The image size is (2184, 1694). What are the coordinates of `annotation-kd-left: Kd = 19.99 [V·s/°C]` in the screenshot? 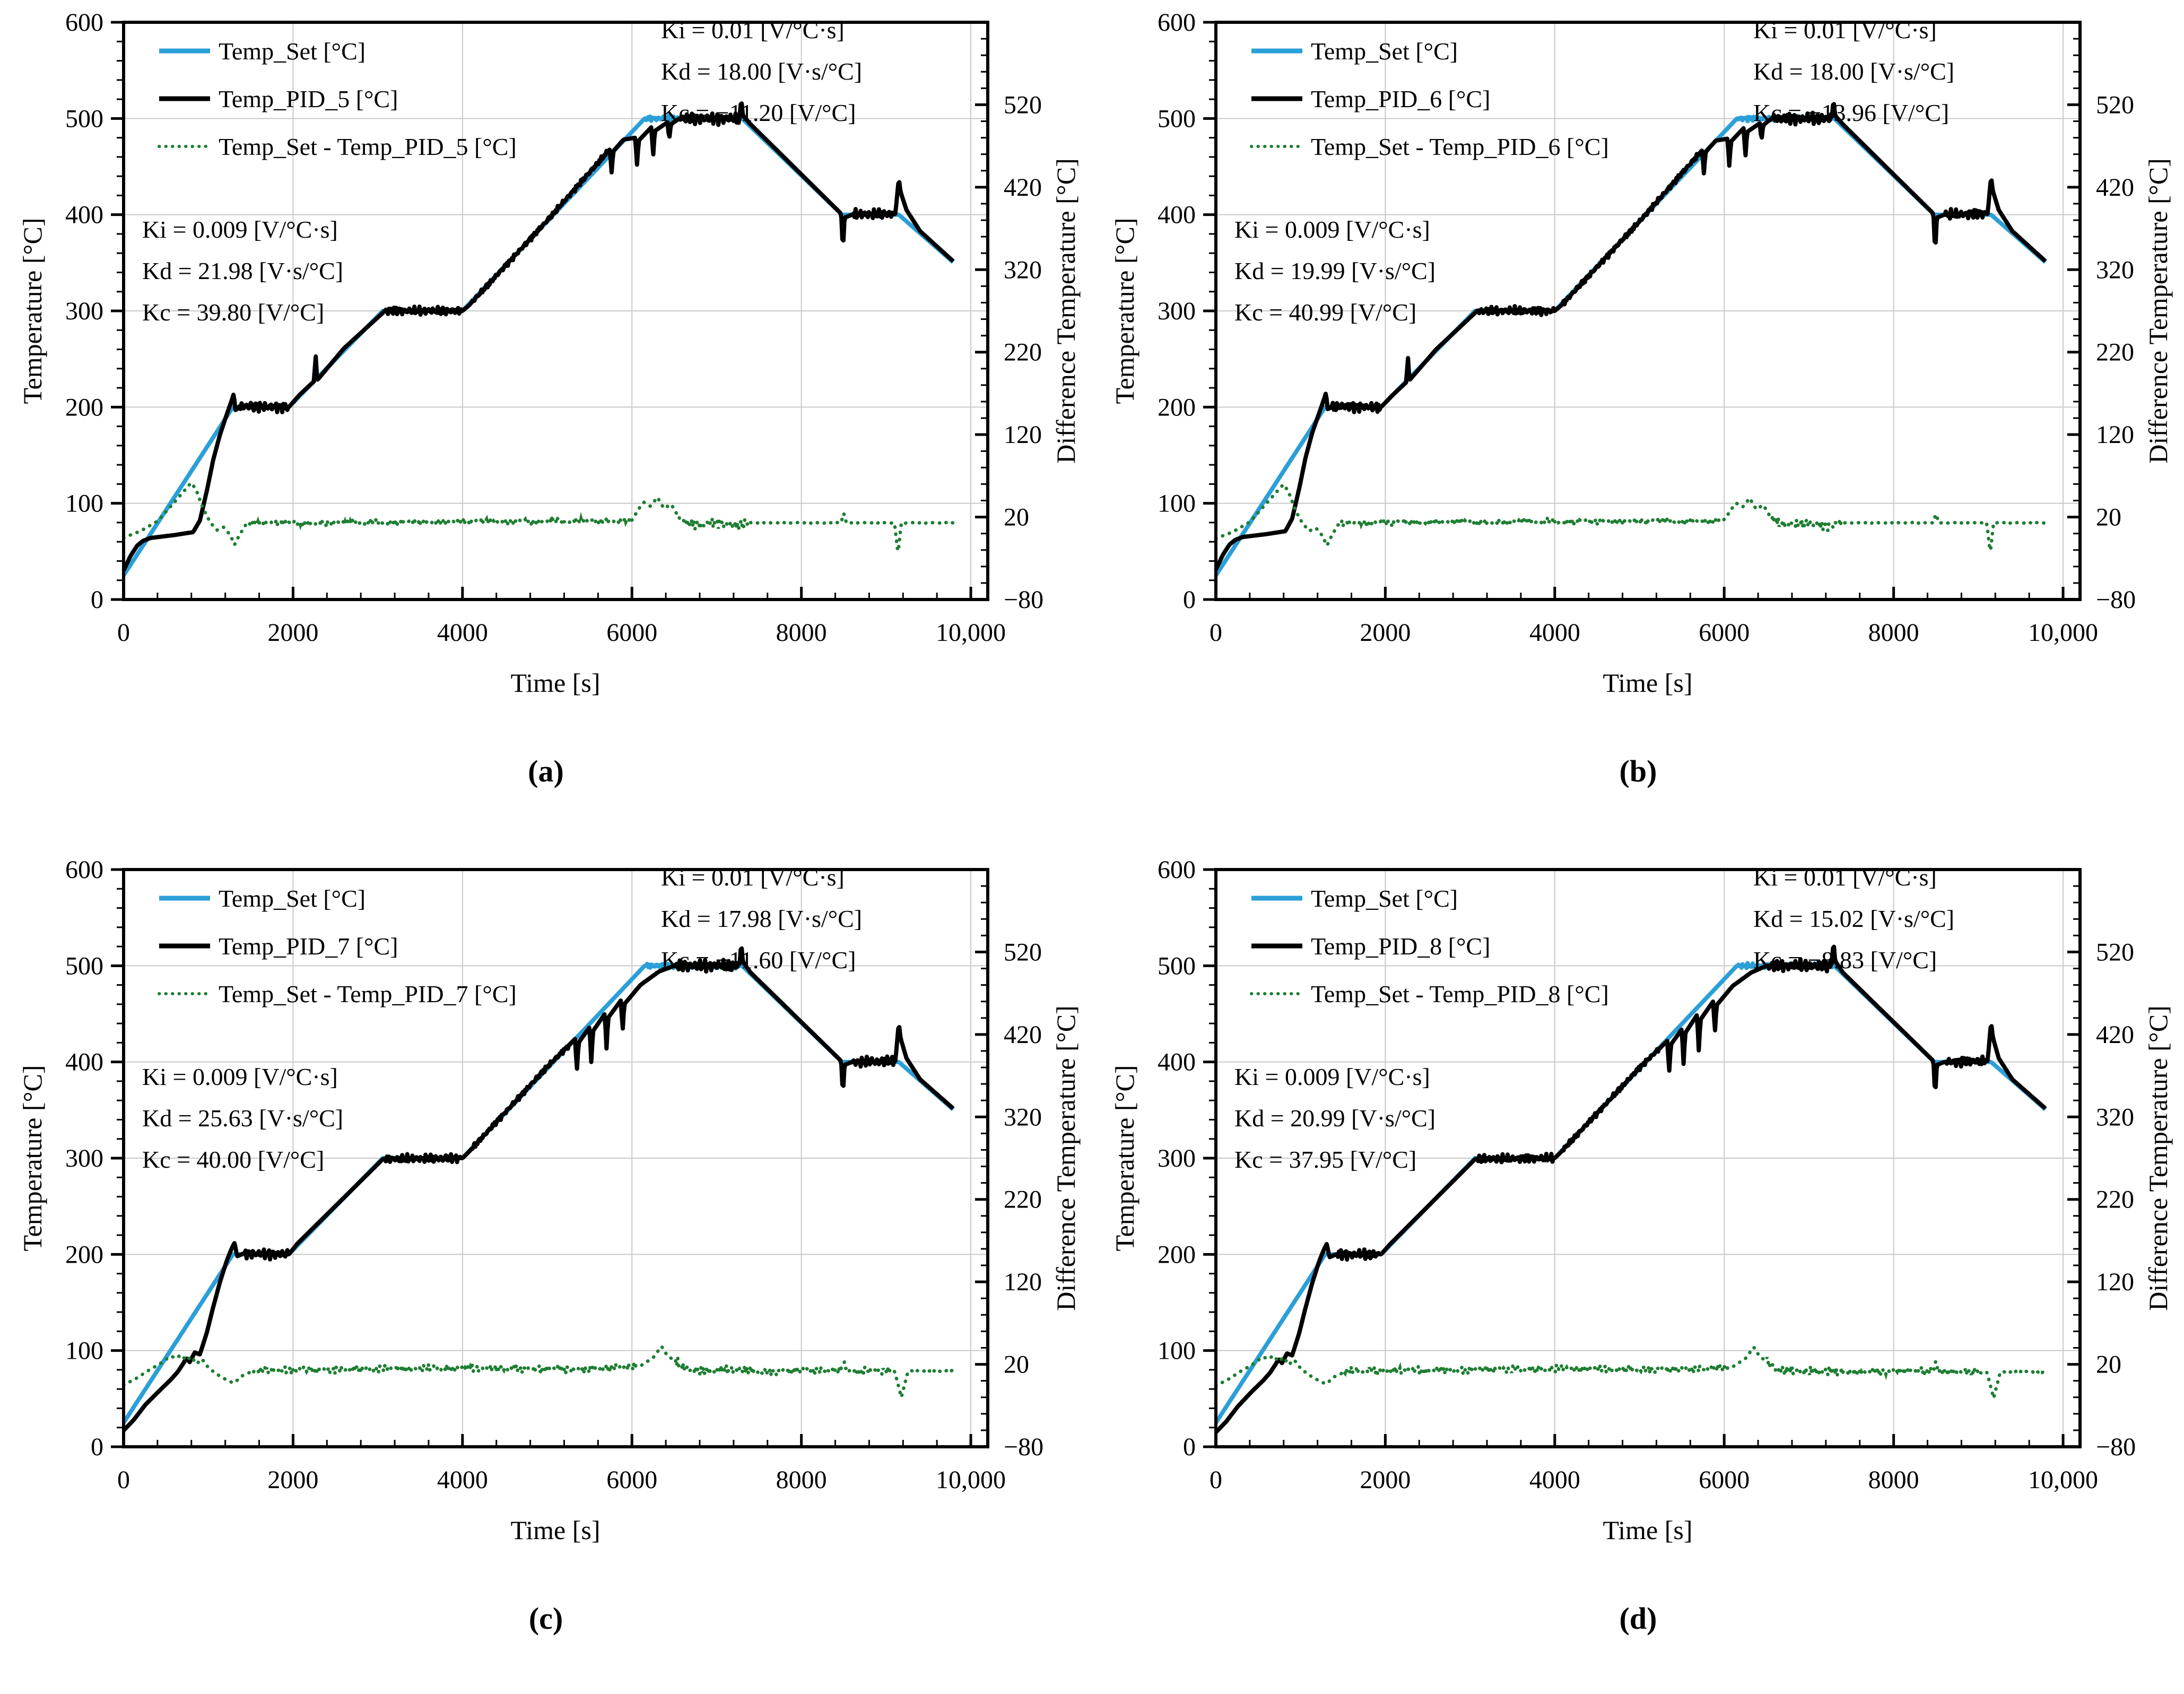 It's located at (1334, 270).